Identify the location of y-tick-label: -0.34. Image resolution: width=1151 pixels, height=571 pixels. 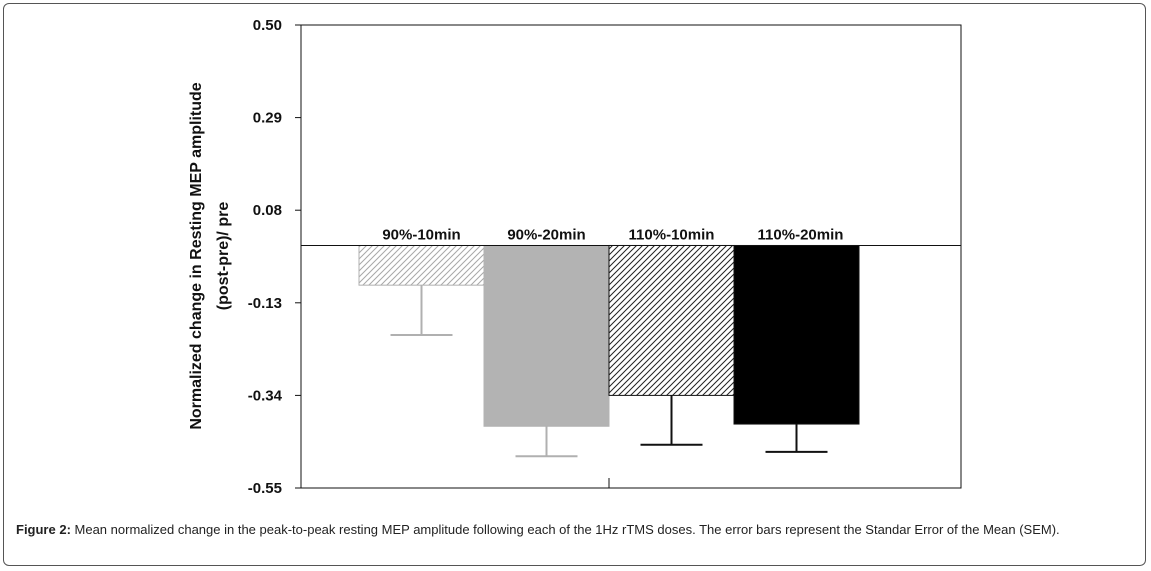
(265, 395).